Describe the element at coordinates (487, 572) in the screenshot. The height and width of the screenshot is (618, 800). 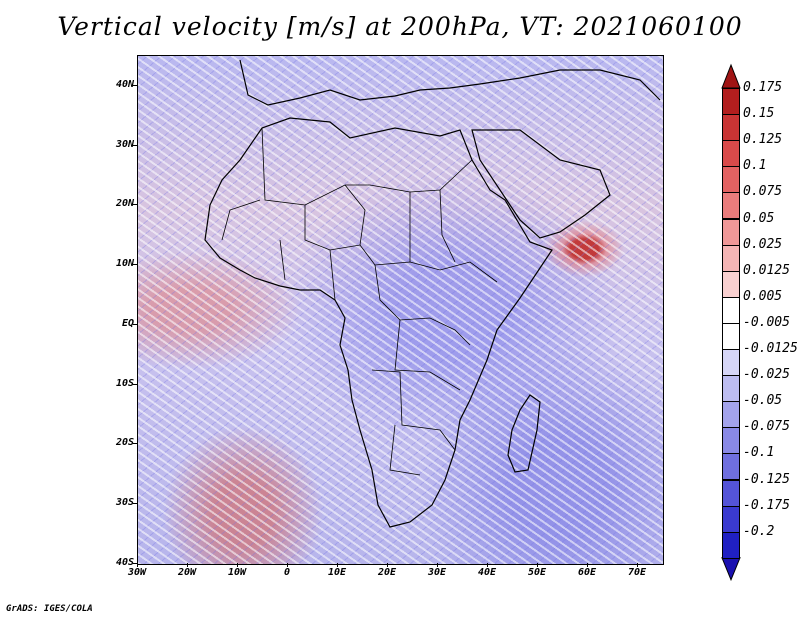
I see `lon-label: 40E` at that location.